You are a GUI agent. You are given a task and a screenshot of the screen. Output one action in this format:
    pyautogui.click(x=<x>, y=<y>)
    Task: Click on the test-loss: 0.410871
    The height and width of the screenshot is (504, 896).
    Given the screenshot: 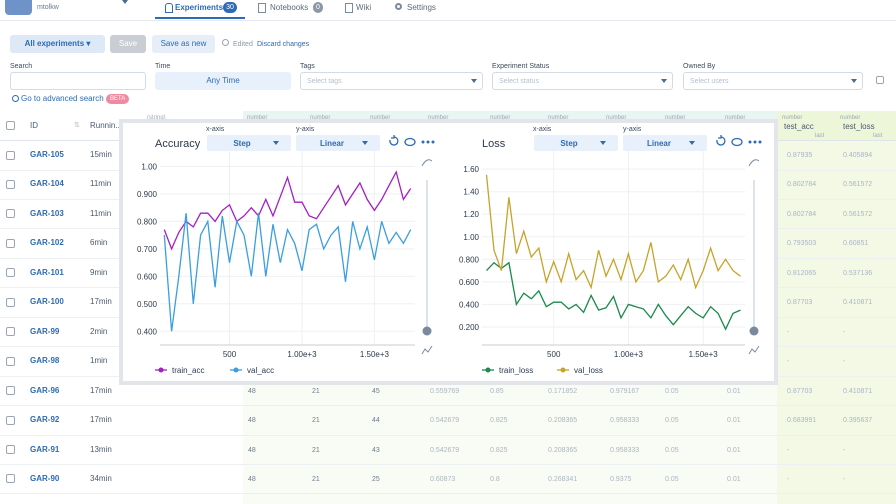 What is the action you would take?
    pyautogui.click(x=858, y=303)
    